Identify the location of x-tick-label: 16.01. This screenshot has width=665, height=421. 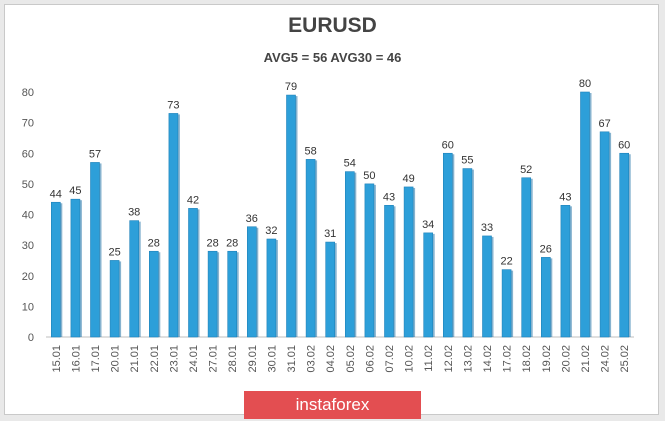
(76, 359).